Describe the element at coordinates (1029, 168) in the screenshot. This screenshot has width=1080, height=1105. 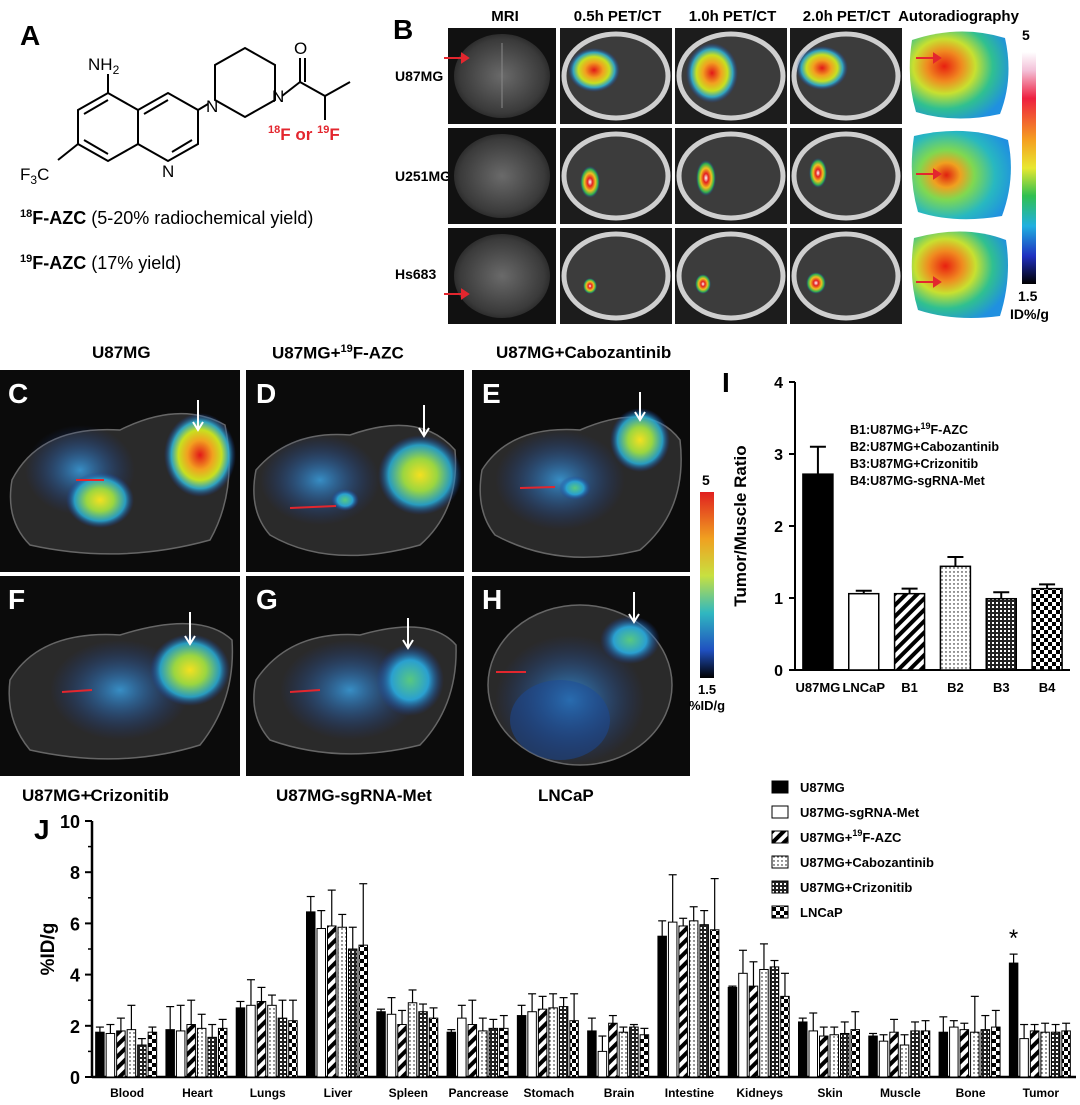
I see `panel-b-colorbar` at that location.